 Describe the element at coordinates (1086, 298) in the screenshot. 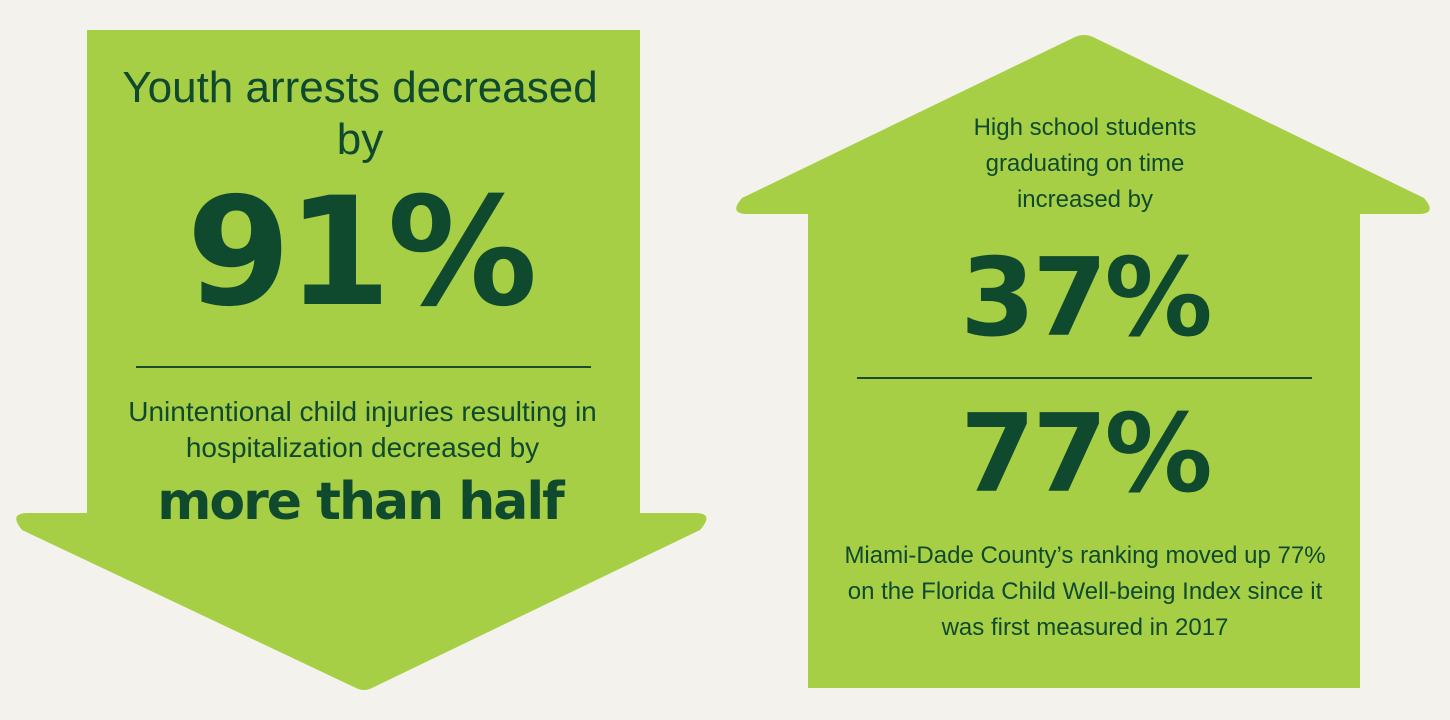

I see `graduation-stat: 37%` at that location.